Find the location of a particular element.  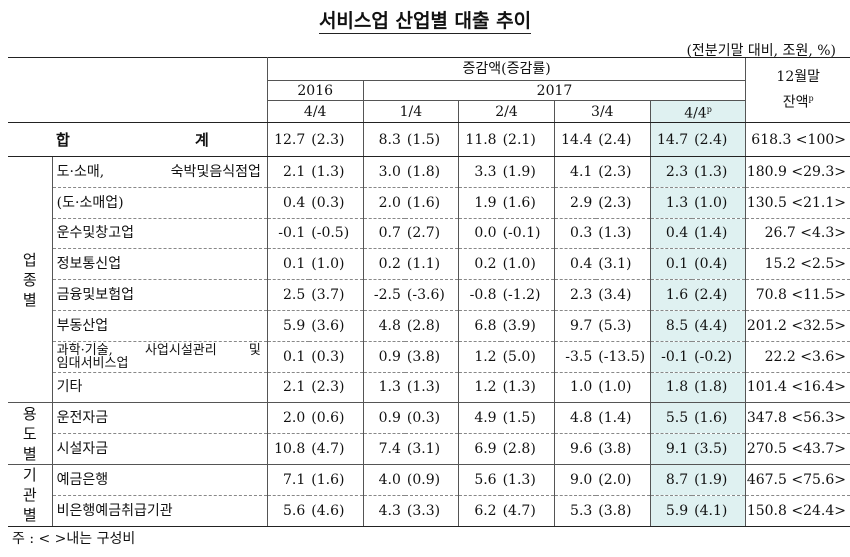

amount-cell: 1.3 is located at coordinates (671, 203).